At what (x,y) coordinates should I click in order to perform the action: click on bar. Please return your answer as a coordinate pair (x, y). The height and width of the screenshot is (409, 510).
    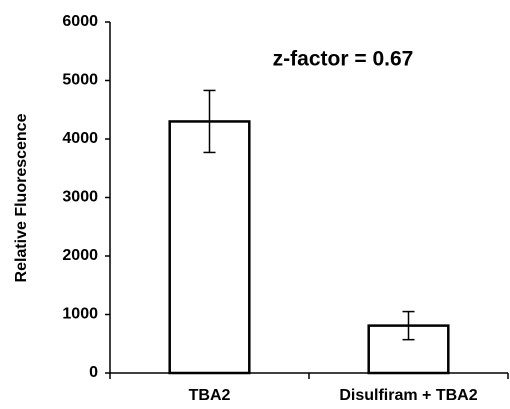
    Looking at the image, I should click on (209, 247).